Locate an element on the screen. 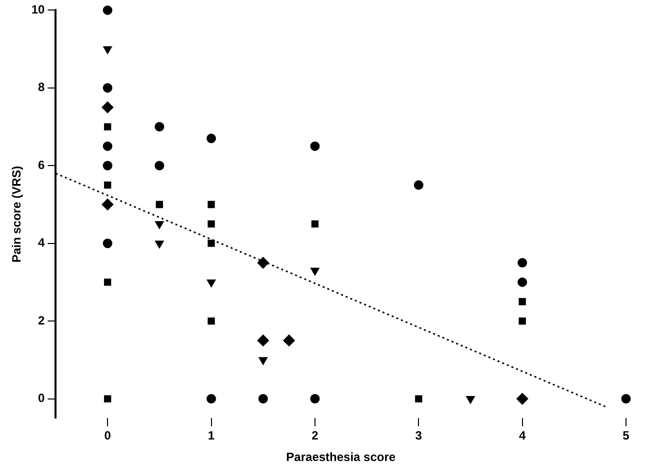 Image resolution: width=646 pixels, height=473 pixels. y-tick-label: 6 is located at coordinates (42, 165).